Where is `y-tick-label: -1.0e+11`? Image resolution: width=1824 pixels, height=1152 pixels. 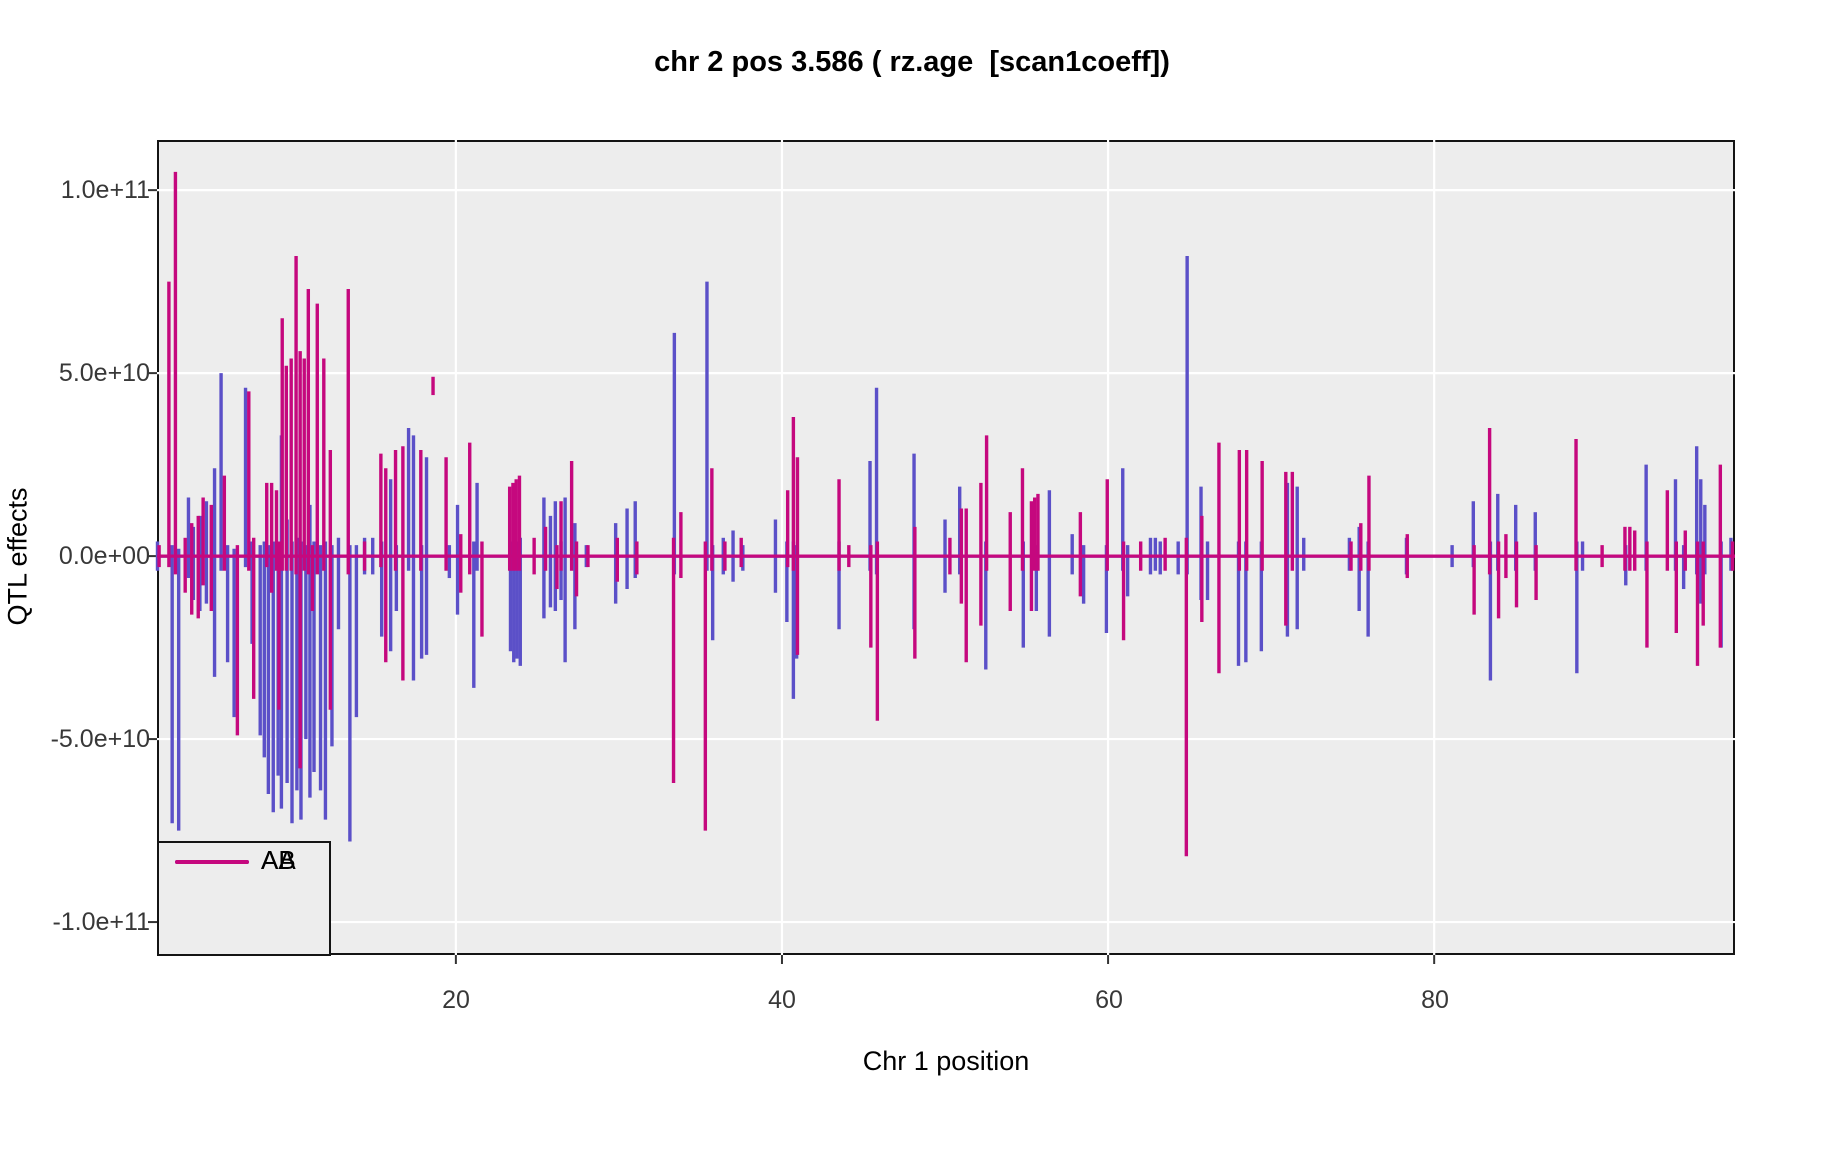 y-tick-label: -1.0e+11 is located at coordinates (101, 922).